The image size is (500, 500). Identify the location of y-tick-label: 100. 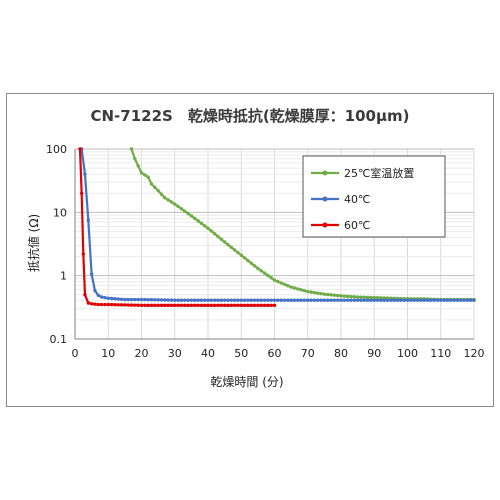
(56, 149).